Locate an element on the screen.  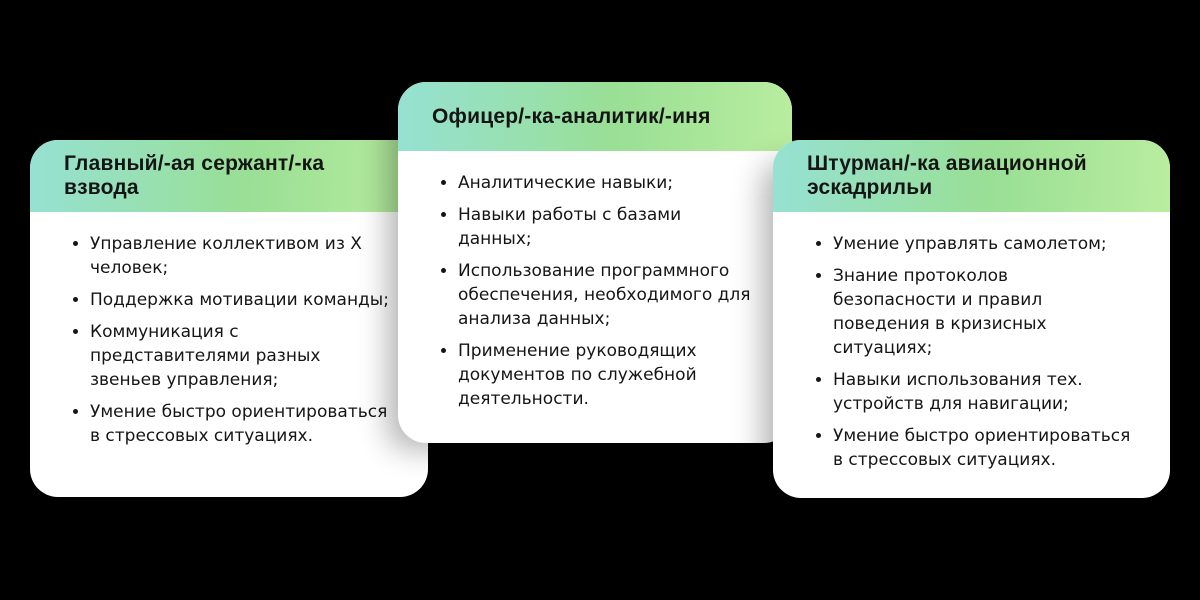
card-title: Штурман/-ка авиационной эскадрильи is located at coordinates (947, 175).